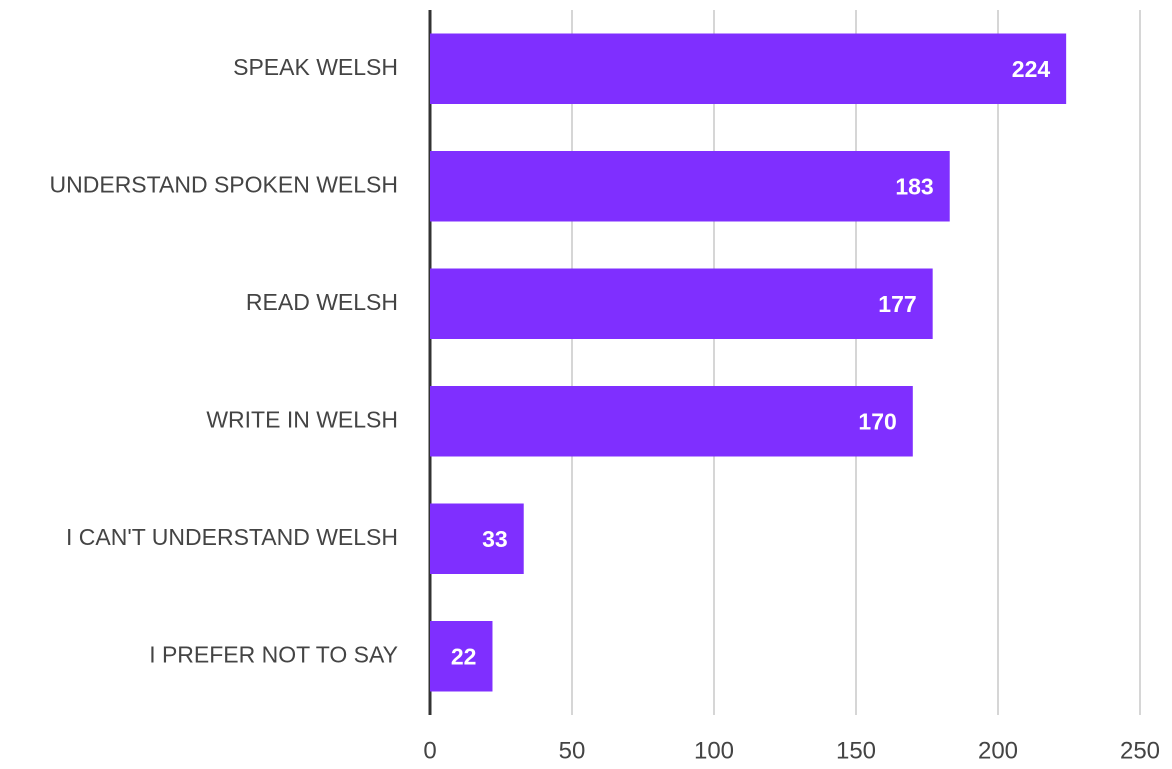 The image size is (1172, 769). I want to click on data-label: 177, so click(897, 304).